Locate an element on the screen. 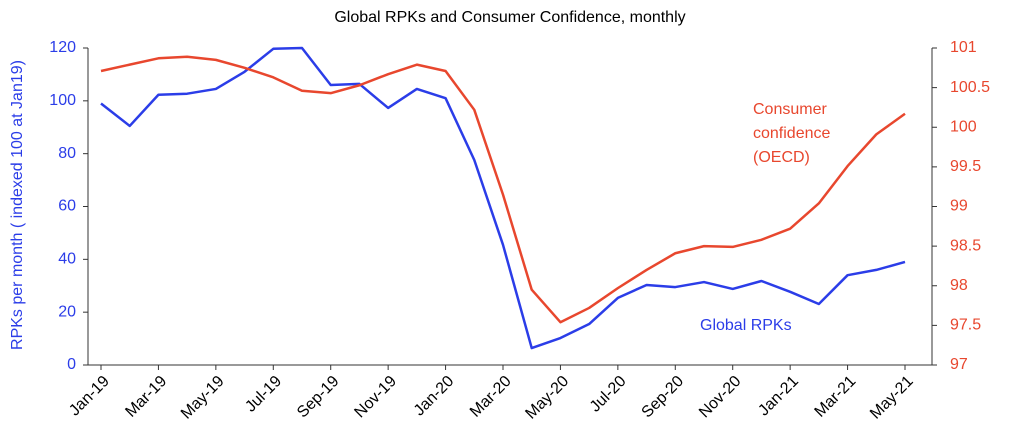  x-tick-label: May-19 is located at coordinates (203, 398).